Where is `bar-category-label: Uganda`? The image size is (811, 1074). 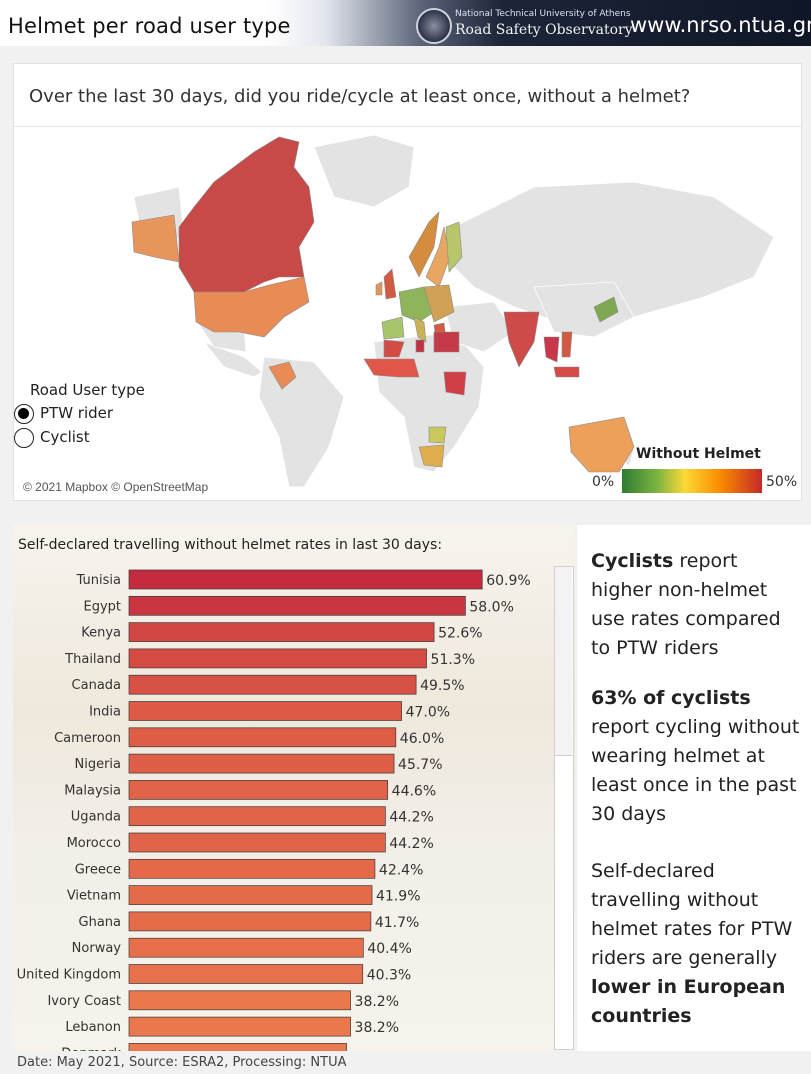 bar-category-label: Uganda is located at coordinates (96, 817).